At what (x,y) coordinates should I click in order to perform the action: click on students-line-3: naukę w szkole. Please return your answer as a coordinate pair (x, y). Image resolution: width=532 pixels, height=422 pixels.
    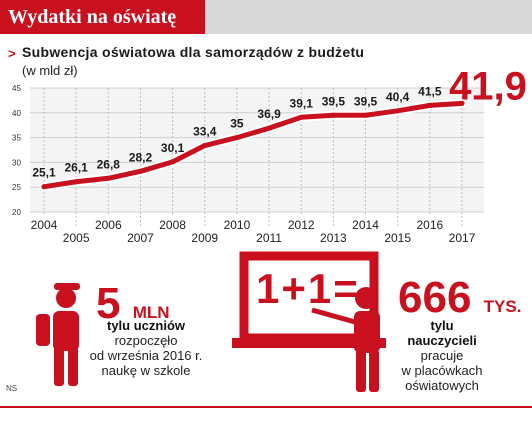
    Looking at the image, I should click on (146, 370).